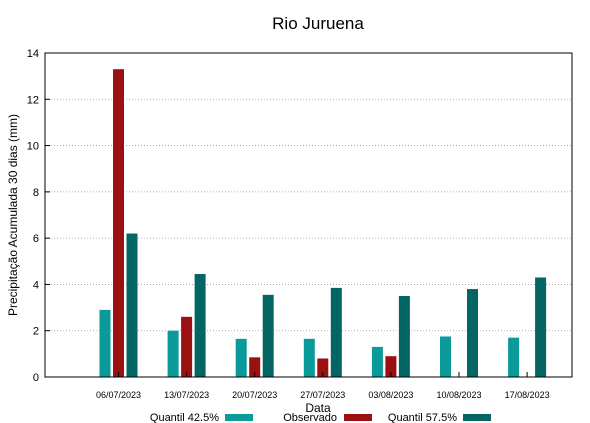 This screenshot has width=590, height=423. I want to click on x-tick-label: 03/08/2023, so click(390, 395).